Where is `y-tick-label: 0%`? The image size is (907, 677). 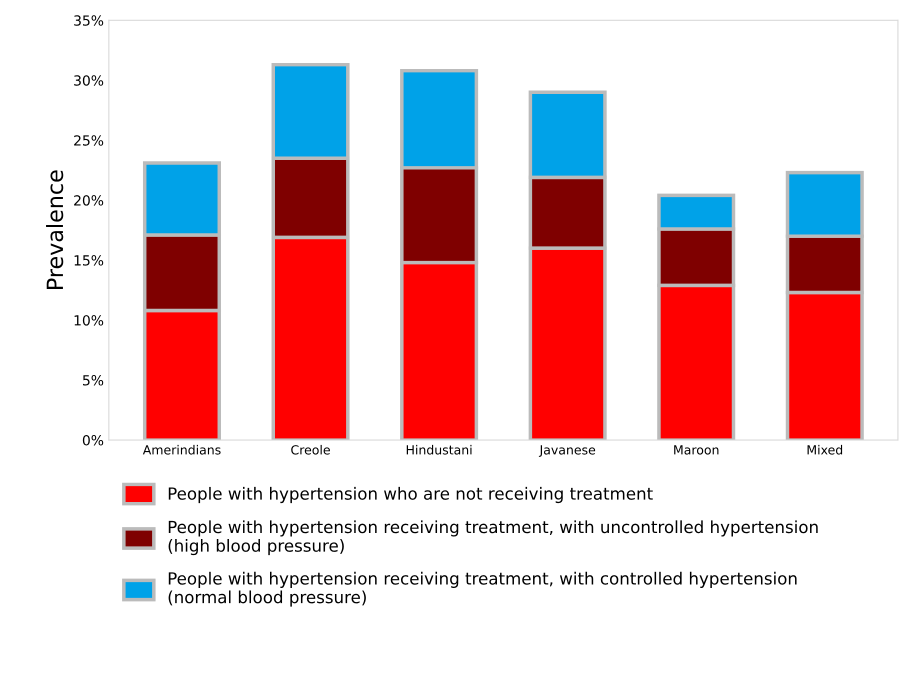
y-tick-label: 0% is located at coordinates (93, 440).